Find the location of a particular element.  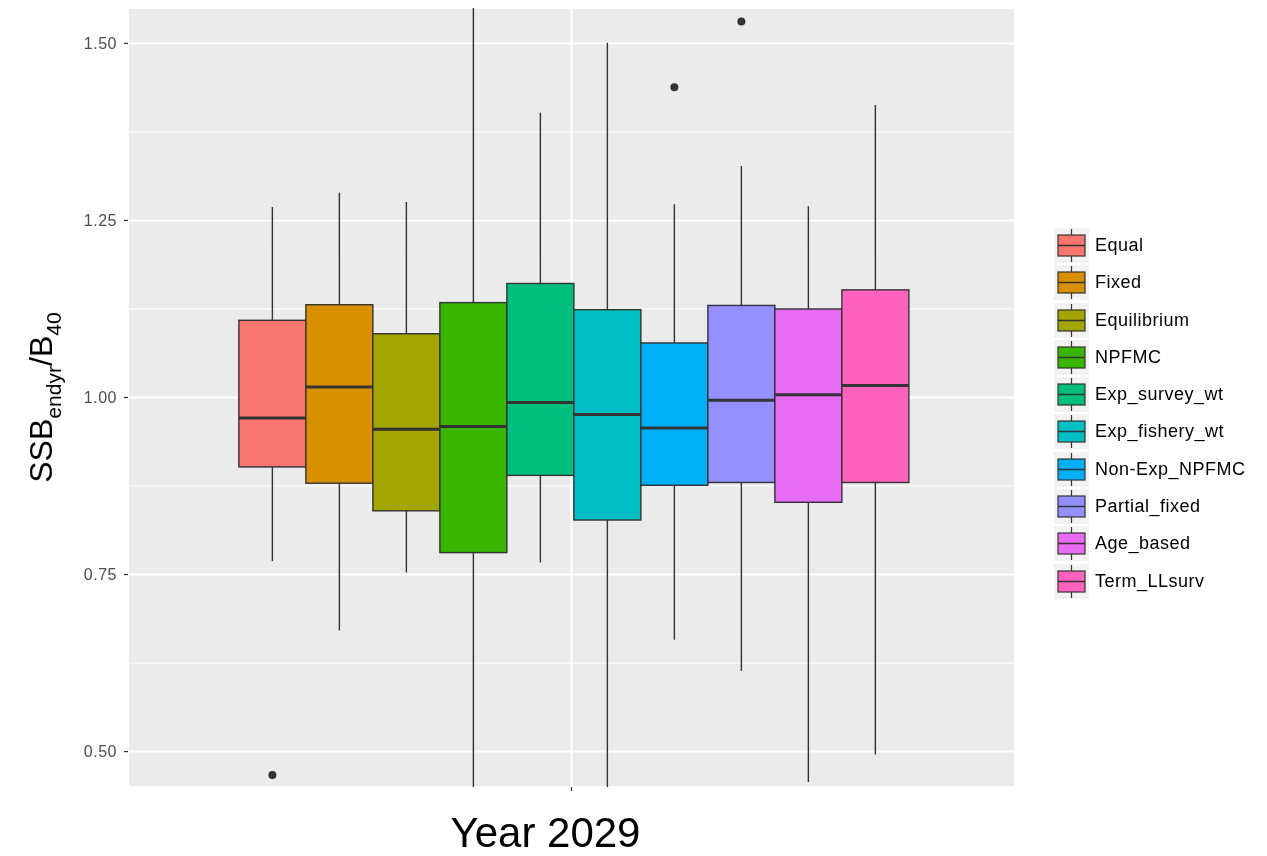

y-tick-label: 0.75 is located at coordinates (100, 575).